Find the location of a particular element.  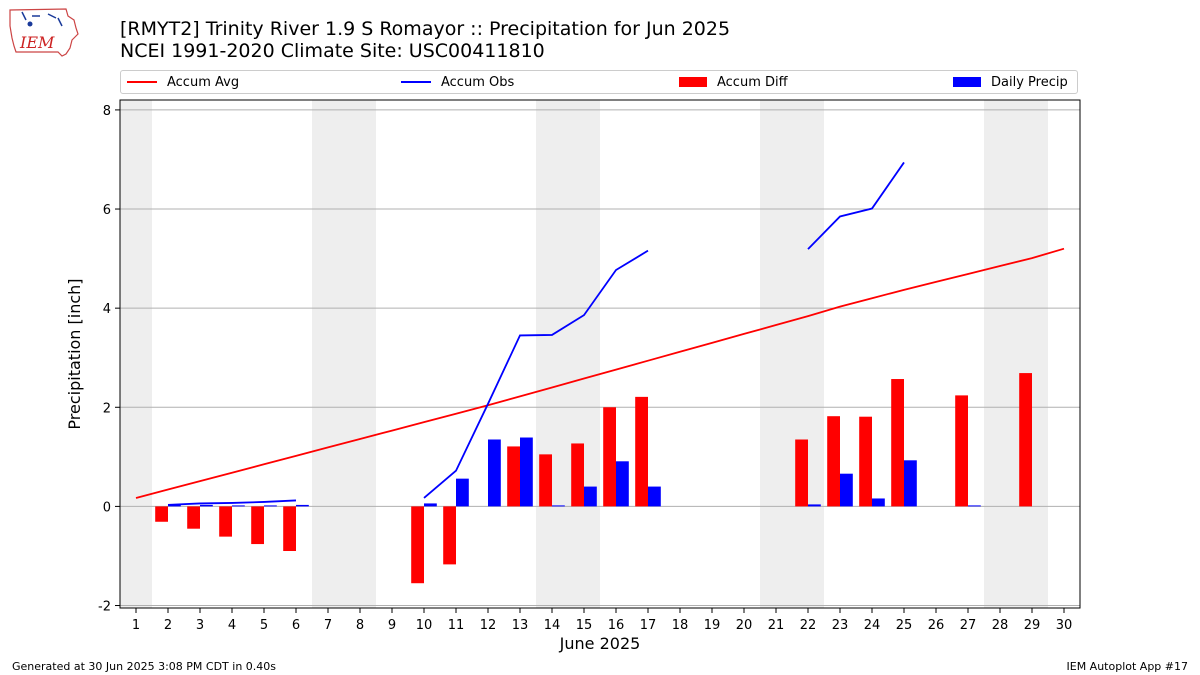

legend-item-daily-precip: Daily Precip is located at coordinates (1010, 82).